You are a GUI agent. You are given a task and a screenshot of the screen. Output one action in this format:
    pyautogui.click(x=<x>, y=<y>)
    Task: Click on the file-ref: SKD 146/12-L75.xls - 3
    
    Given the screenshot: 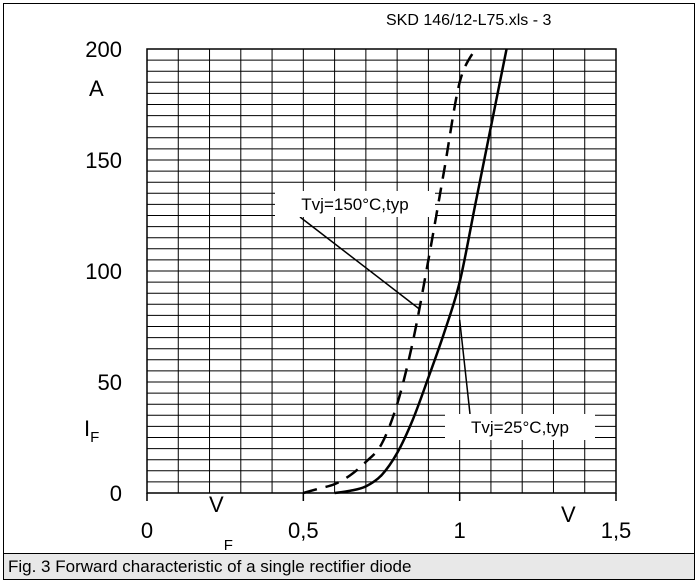 What is the action you would take?
    pyautogui.click(x=469, y=20)
    